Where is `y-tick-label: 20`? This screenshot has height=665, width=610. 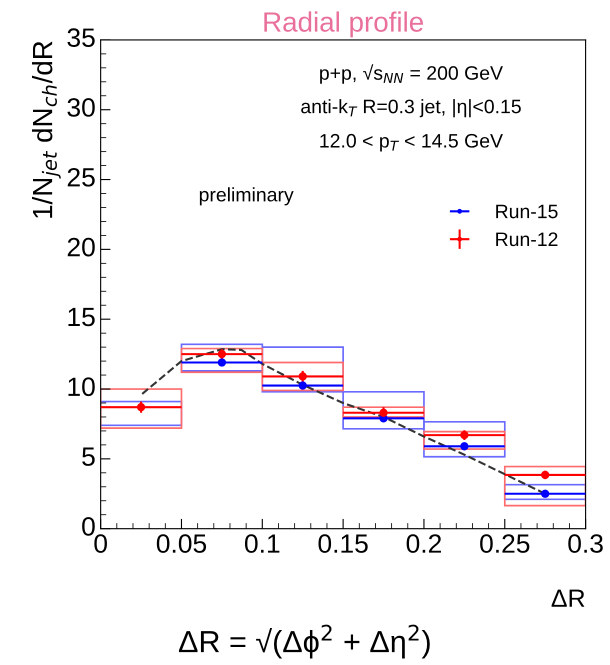
y-tick-label: 20 is located at coordinates (81, 247).